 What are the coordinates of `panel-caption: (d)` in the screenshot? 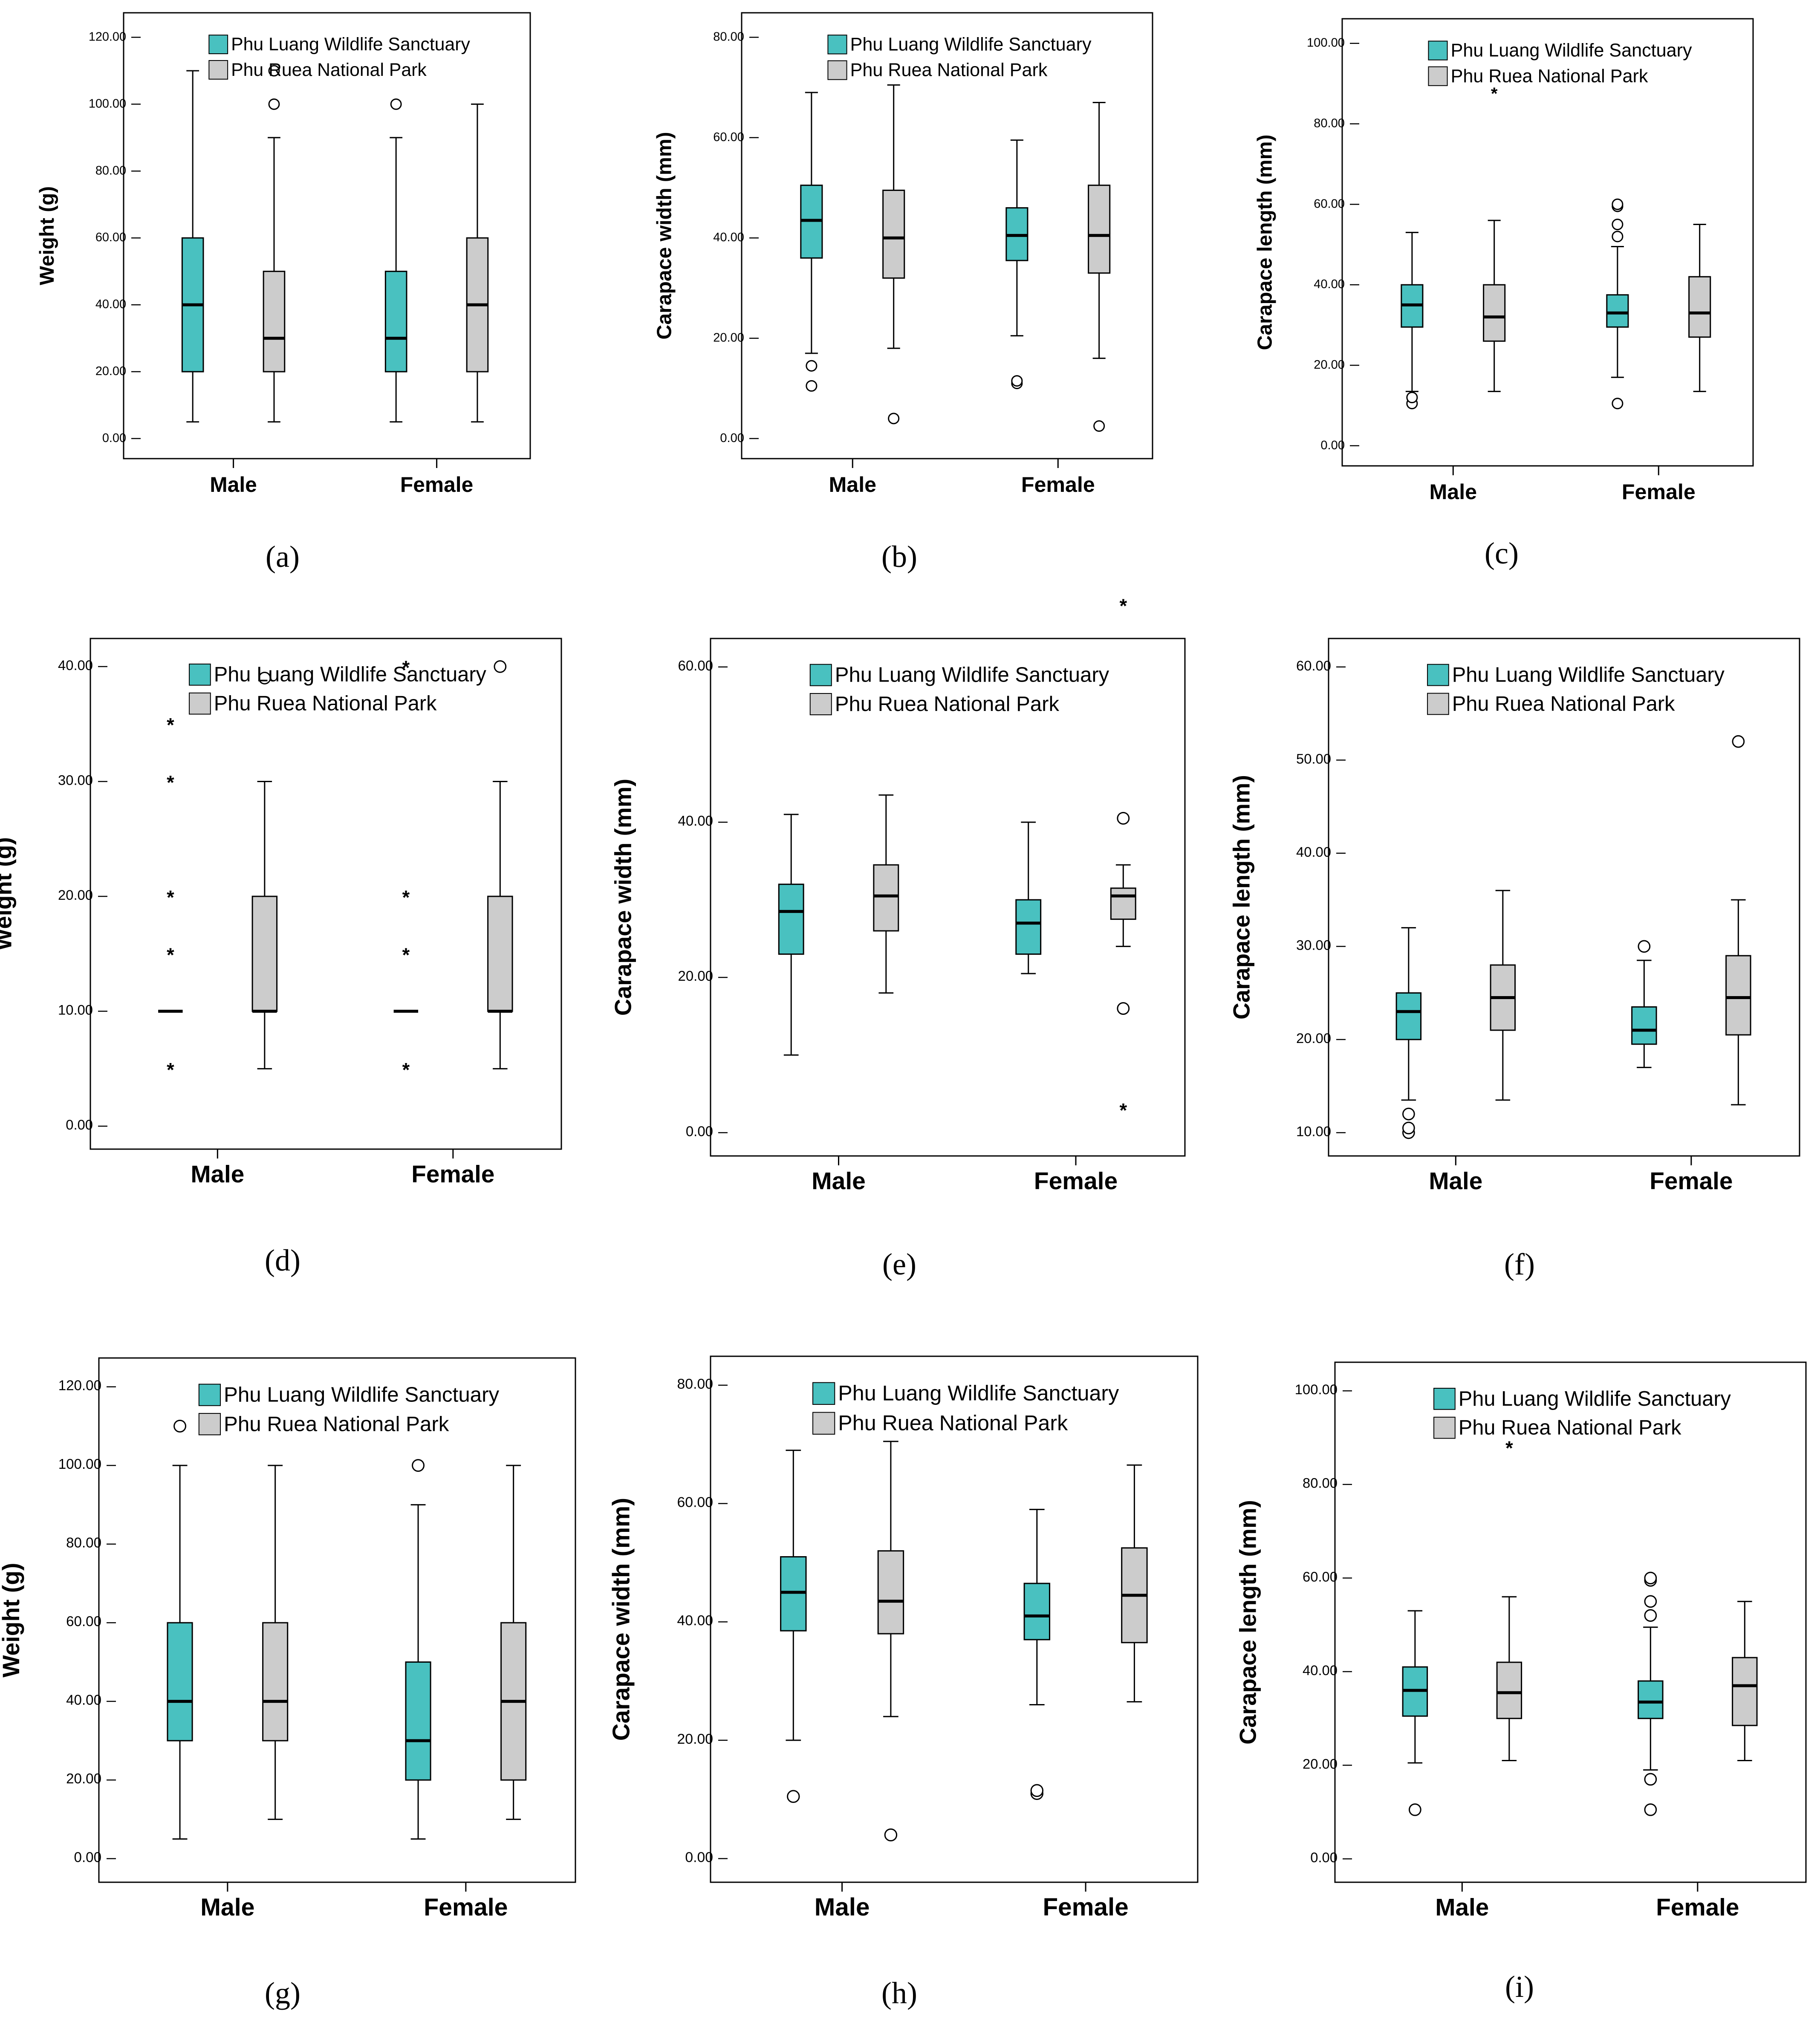 It's located at (282, 1260).